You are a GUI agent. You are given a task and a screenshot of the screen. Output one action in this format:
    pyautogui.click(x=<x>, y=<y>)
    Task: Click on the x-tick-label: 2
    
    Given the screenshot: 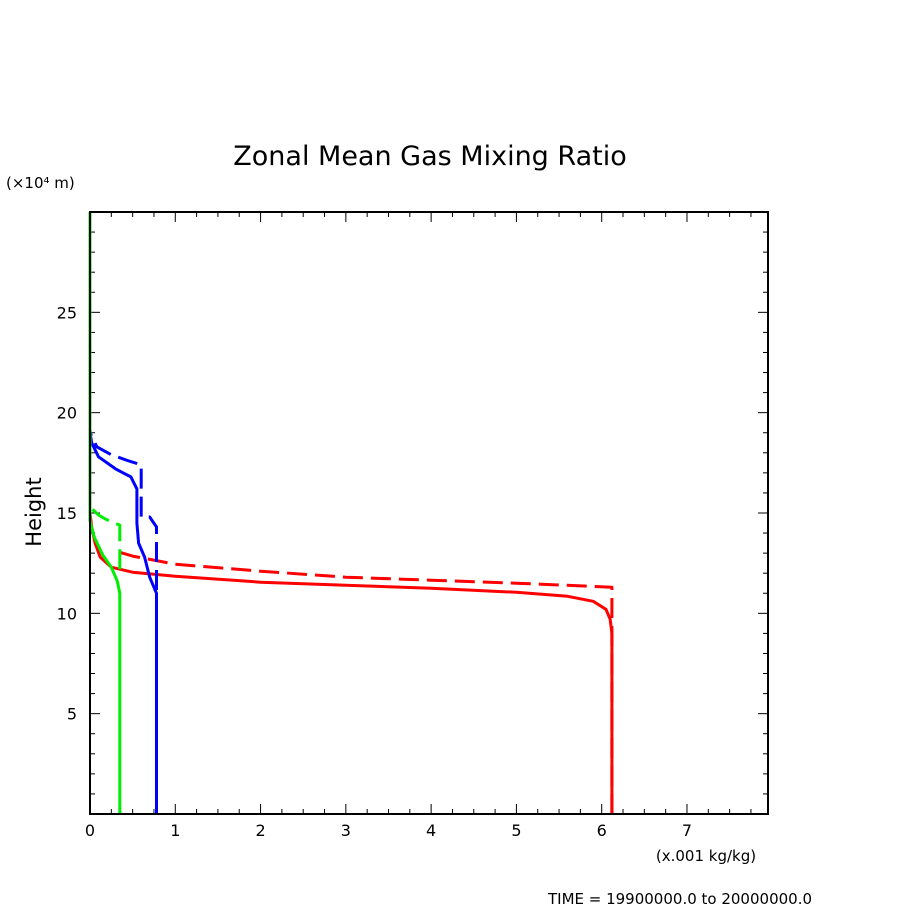 What is the action you would take?
    pyautogui.click(x=260, y=830)
    